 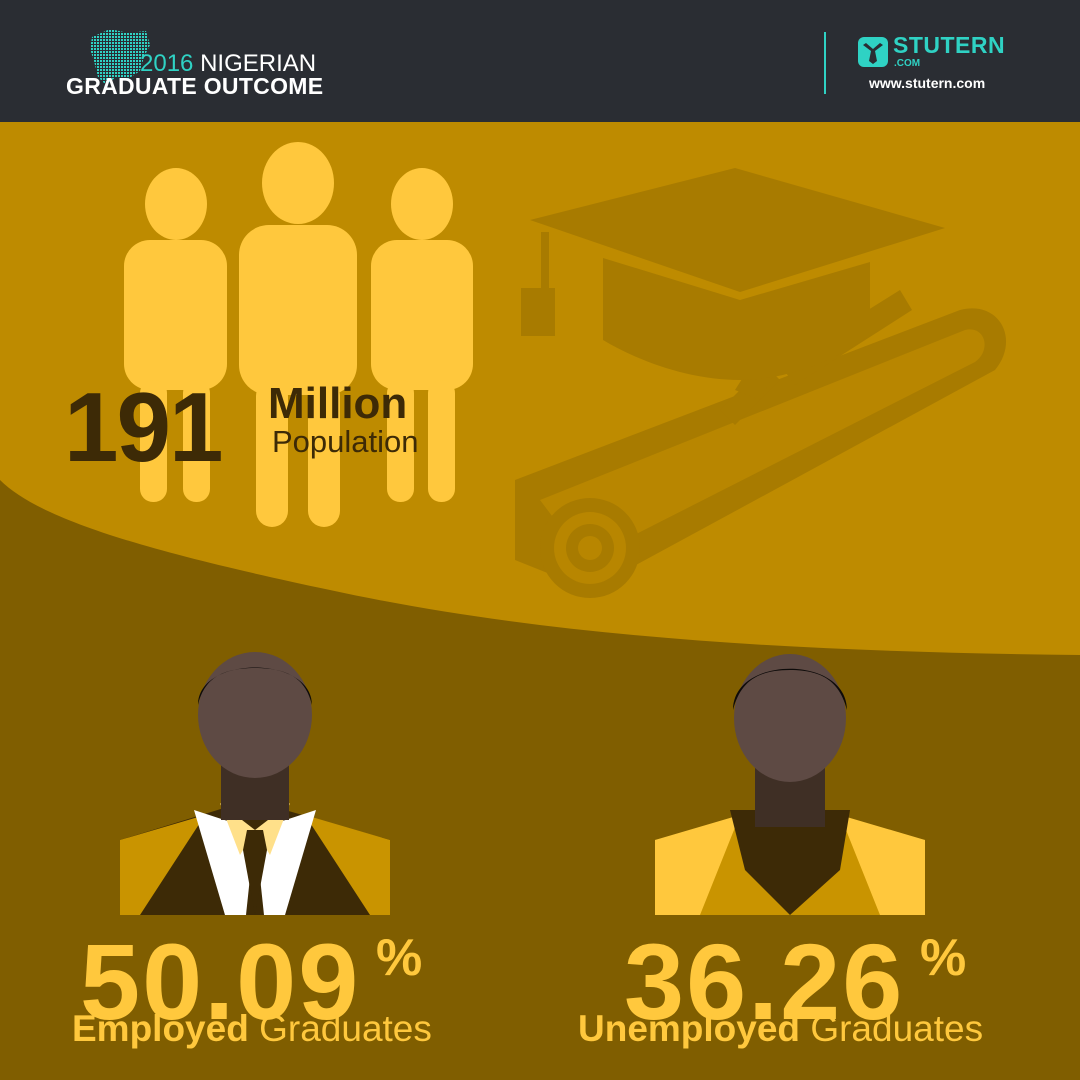 What do you see at coordinates (298, 334) in the screenshot?
I see `people-group-icon` at bounding box center [298, 334].